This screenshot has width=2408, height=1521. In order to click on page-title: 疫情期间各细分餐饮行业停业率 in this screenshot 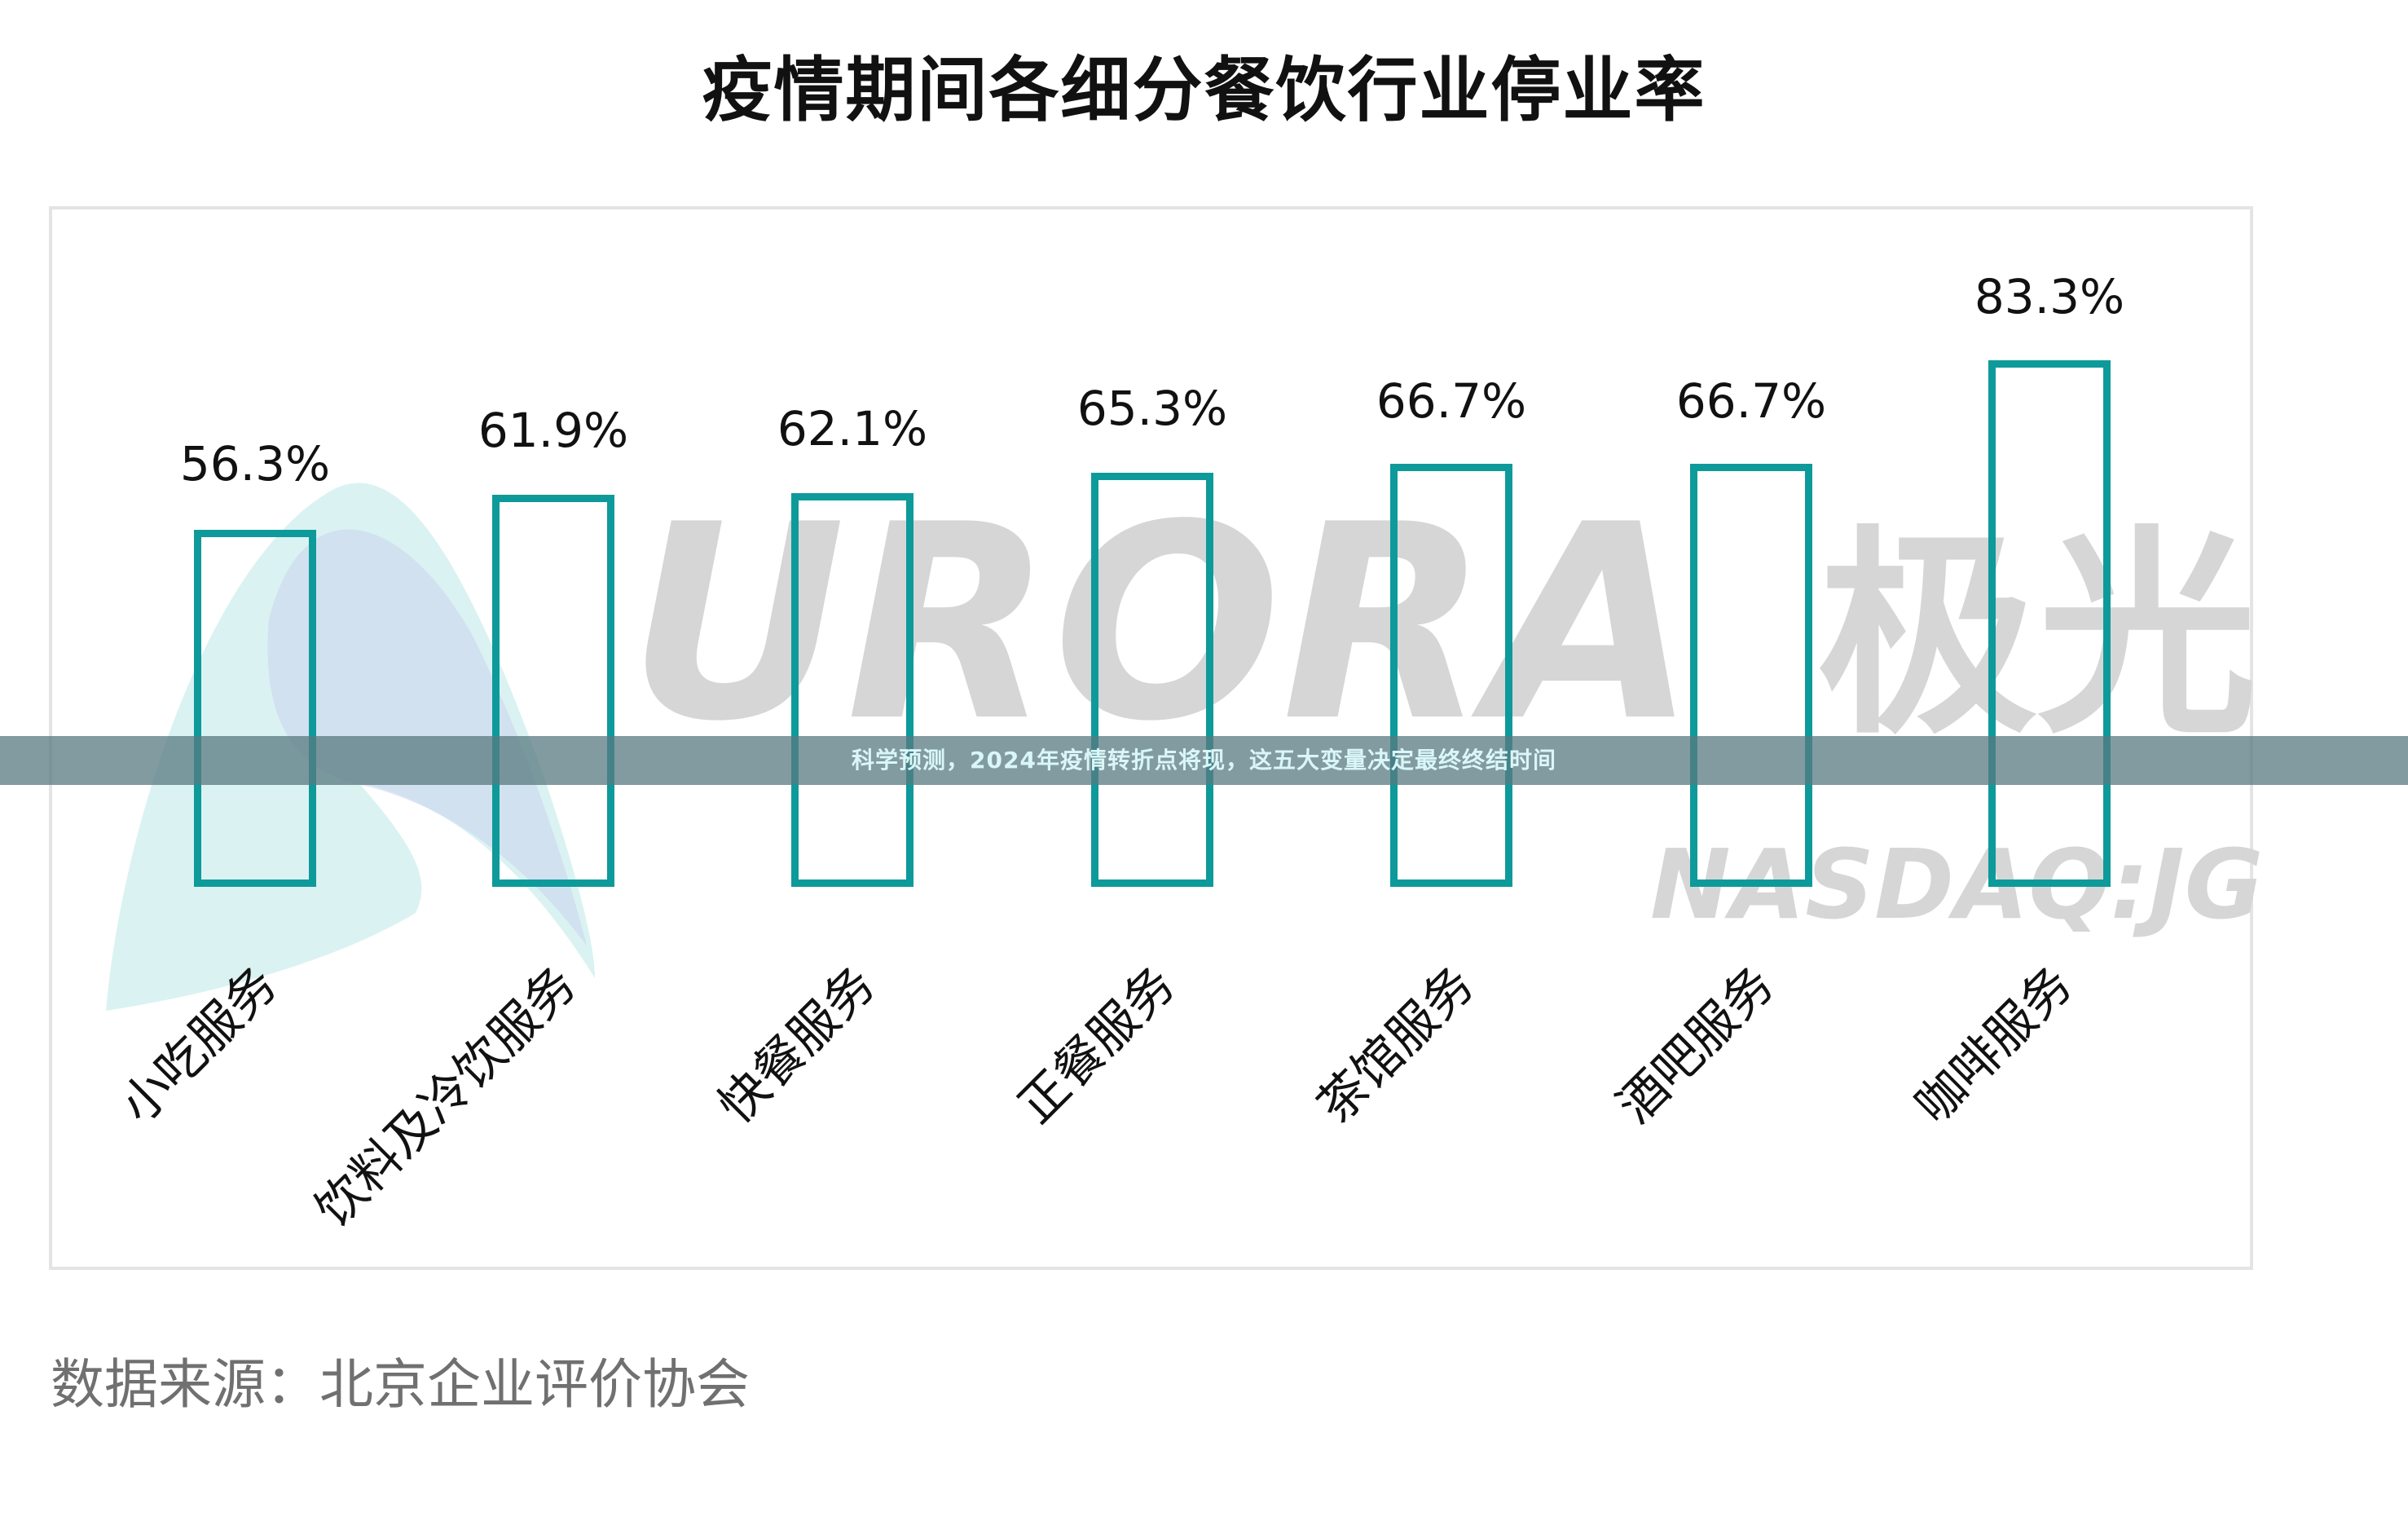, I will do `click(1204, 90)`.